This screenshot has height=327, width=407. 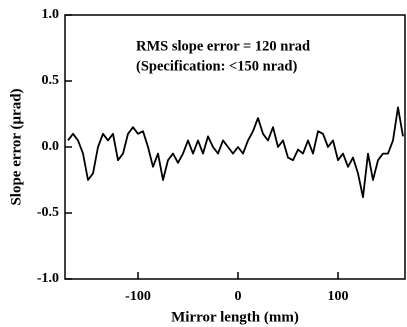 I want to click on annotation: RMS slope error = 120 nrad, so click(x=223, y=46).